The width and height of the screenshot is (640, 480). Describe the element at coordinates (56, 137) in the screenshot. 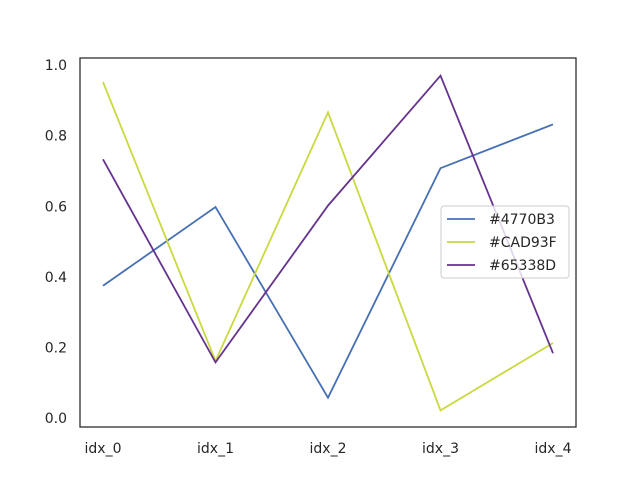

I see `y-tick-label: 0.8` at that location.